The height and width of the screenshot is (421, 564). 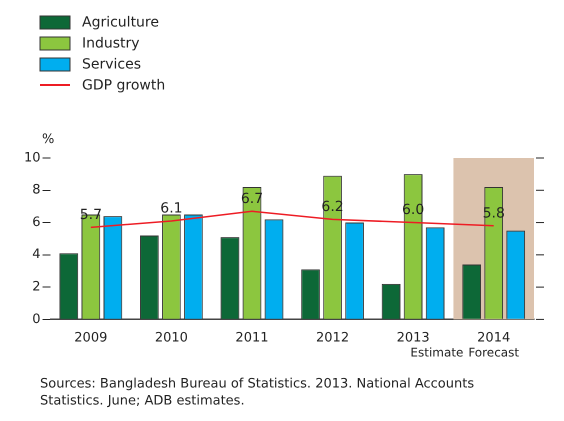 What do you see at coordinates (112, 64) in the screenshot?
I see `legend-label: Services` at bounding box center [112, 64].